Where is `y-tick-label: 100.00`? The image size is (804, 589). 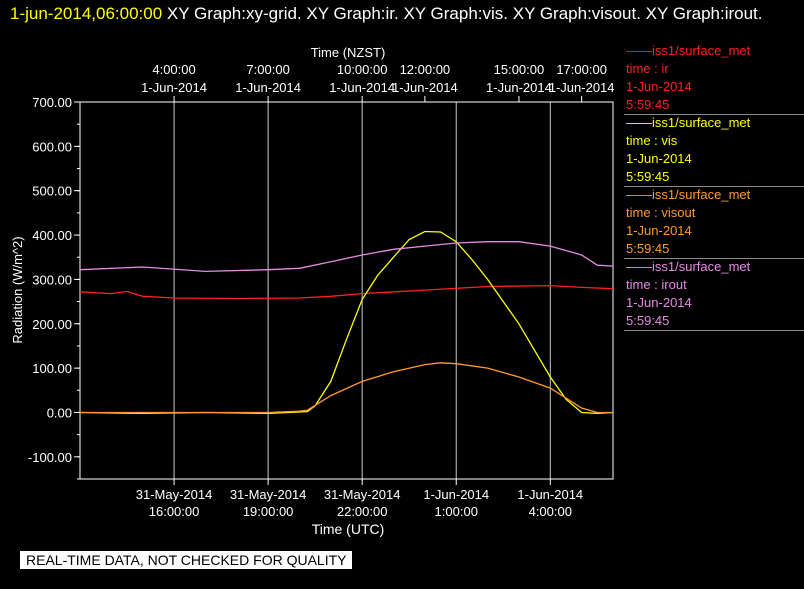 y-tick-label: 100.00 is located at coordinates (52, 368).